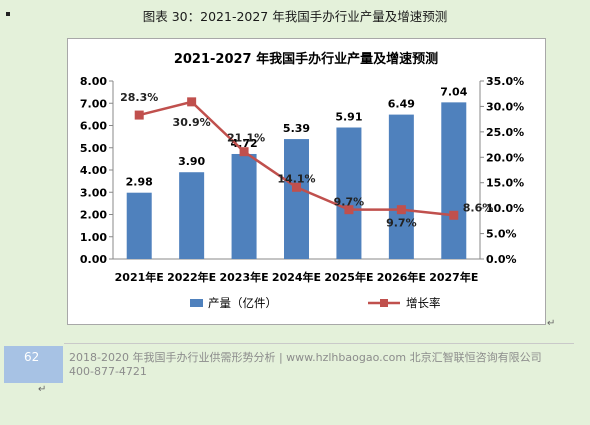  I want to click on legend-swatch-marker, so click(384, 303).